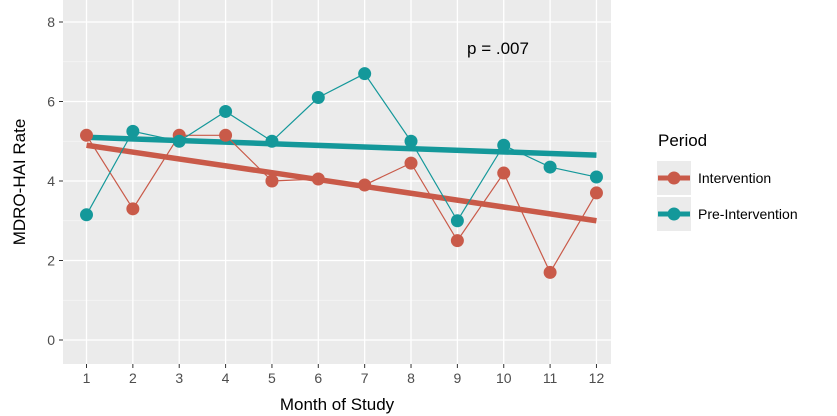 The image size is (837, 416). I want to click on legend-label: Intervention, so click(734, 178).